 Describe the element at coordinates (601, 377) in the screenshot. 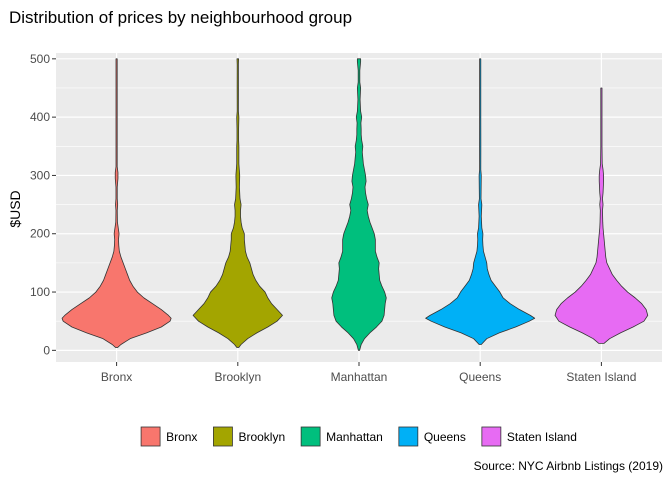

I see `x-tick-label: Staten Island` at that location.